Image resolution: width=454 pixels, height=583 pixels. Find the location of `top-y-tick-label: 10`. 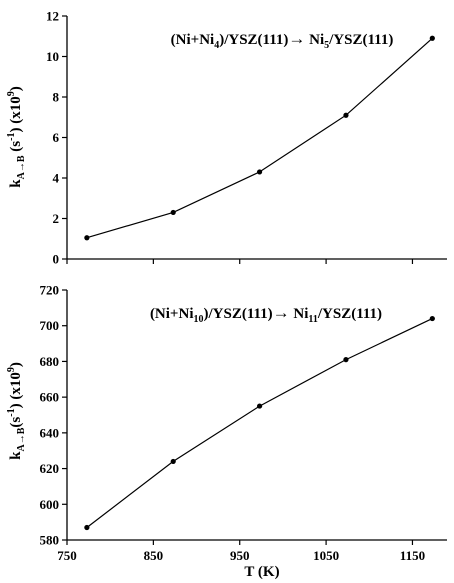

top-y-tick-label: 10 is located at coordinates (52, 56).